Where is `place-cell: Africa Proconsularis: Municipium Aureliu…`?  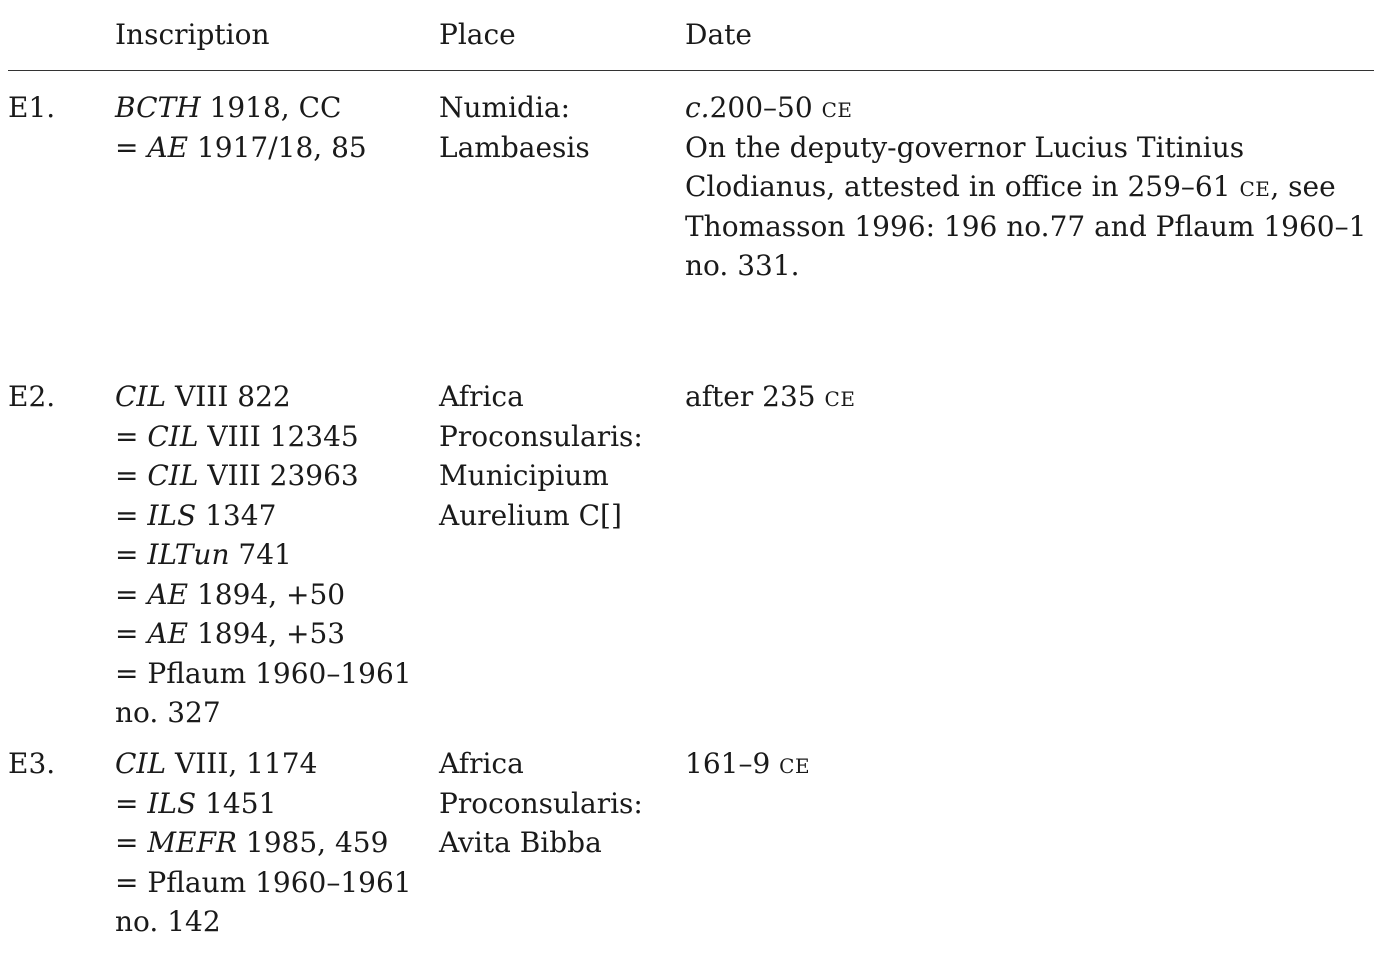 place-cell: Africa Proconsularis: Municipium Aureliu… is located at coordinates (541, 456).